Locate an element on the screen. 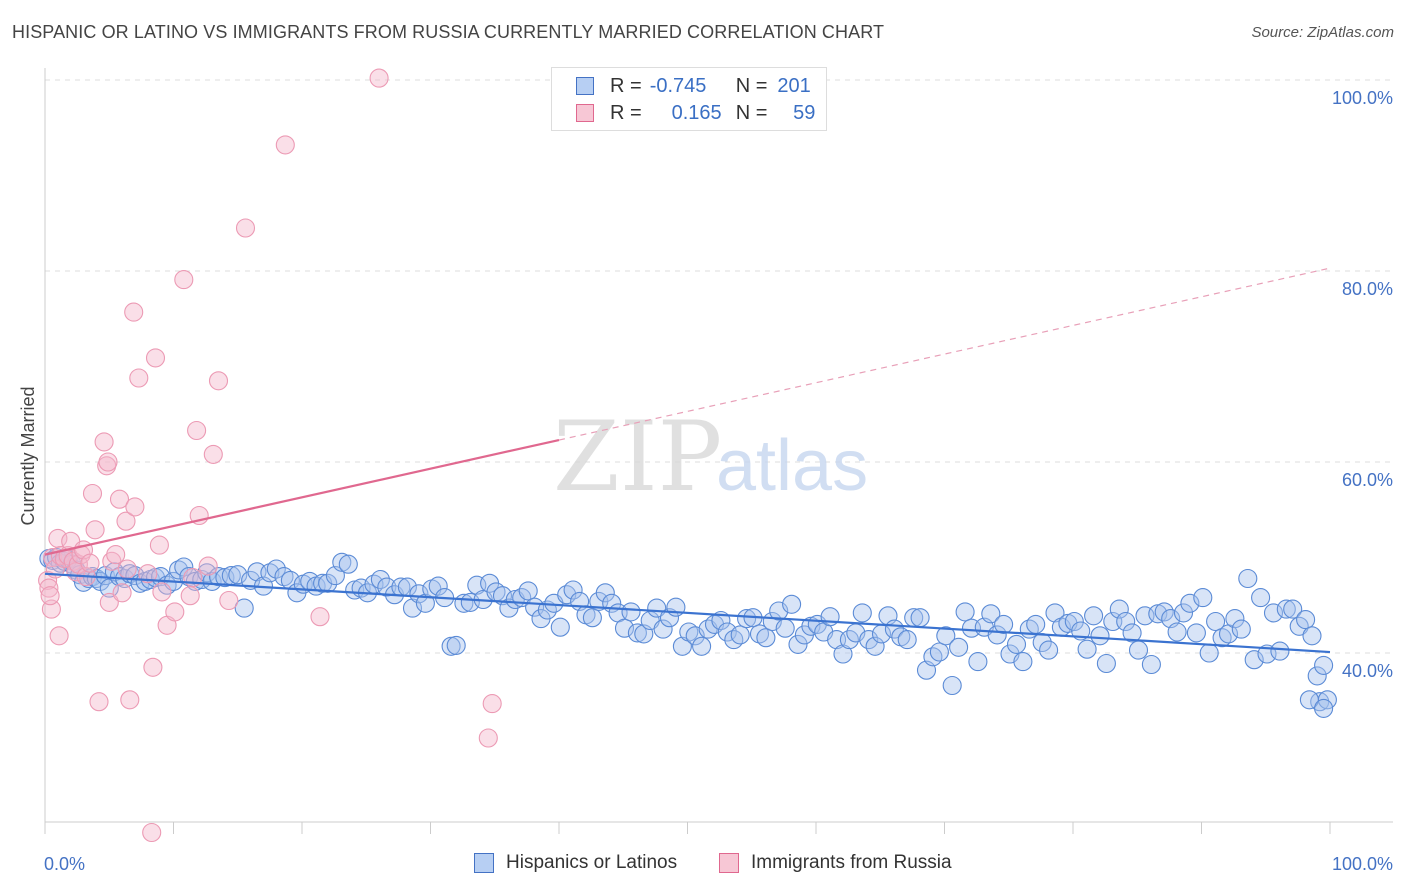 Image resolution: width=1406 pixels, height=892 pixels. legend-r-value: 0.165 is located at coordinates (696, 112).